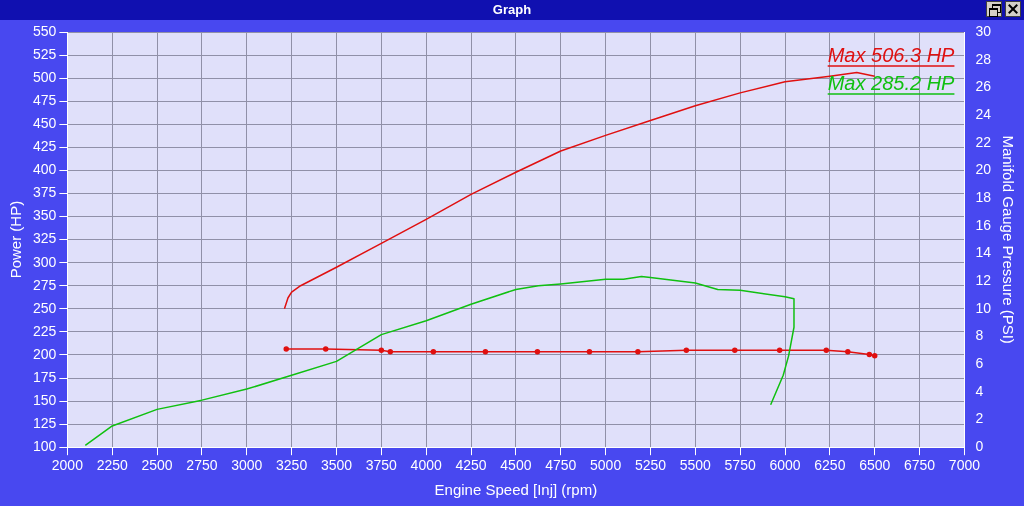 This screenshot has width=1024, height=506. What do you see at coordinates (561, 465) in the screenshot?
I see `x-tick-label: 4750` at bounding box center [561, 465].